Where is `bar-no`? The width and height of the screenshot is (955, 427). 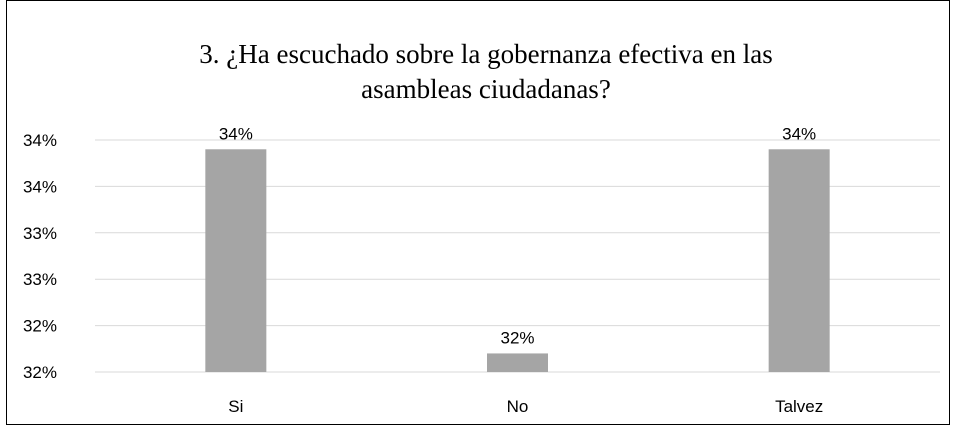
bar-no is located at coordinates (517, 362).